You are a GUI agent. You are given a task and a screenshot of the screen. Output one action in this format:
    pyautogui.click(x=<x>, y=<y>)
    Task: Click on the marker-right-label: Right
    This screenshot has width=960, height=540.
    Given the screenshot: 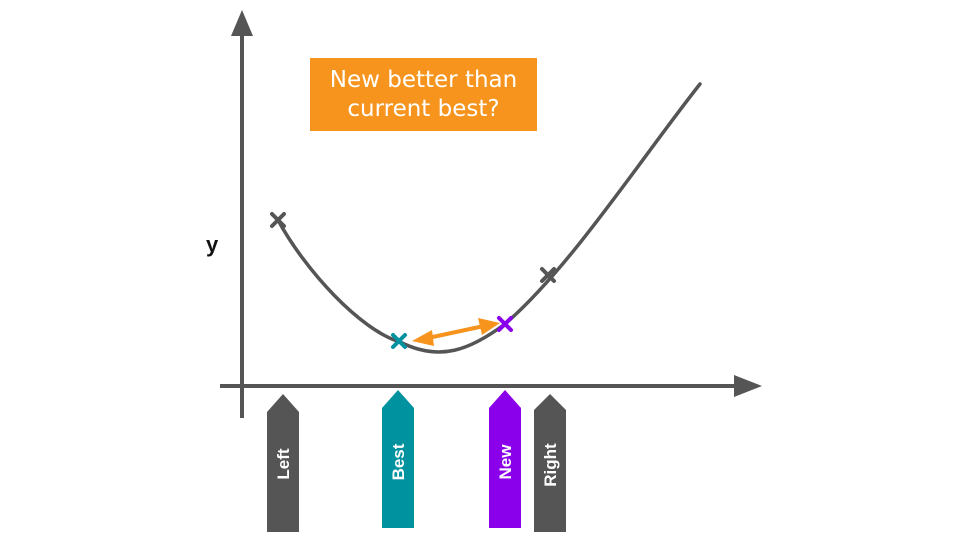 What is the action you would take?
    pyautogui.click(x=550, y=465)
    